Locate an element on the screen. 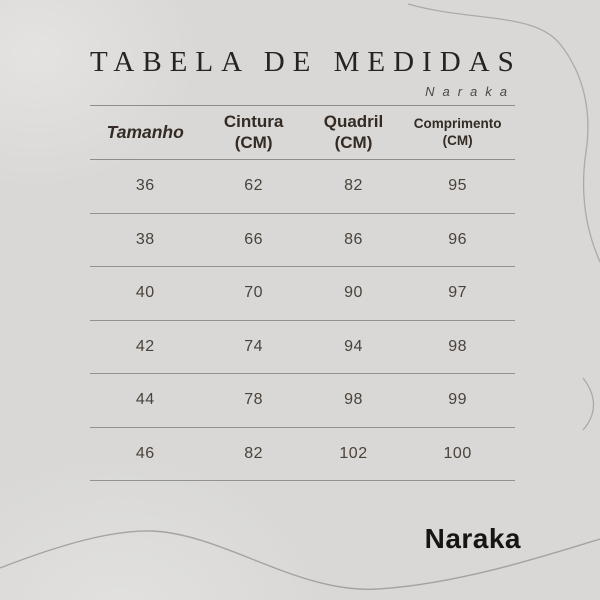  table-row: 46 82 102 100 is located at coordinates (302, 454).